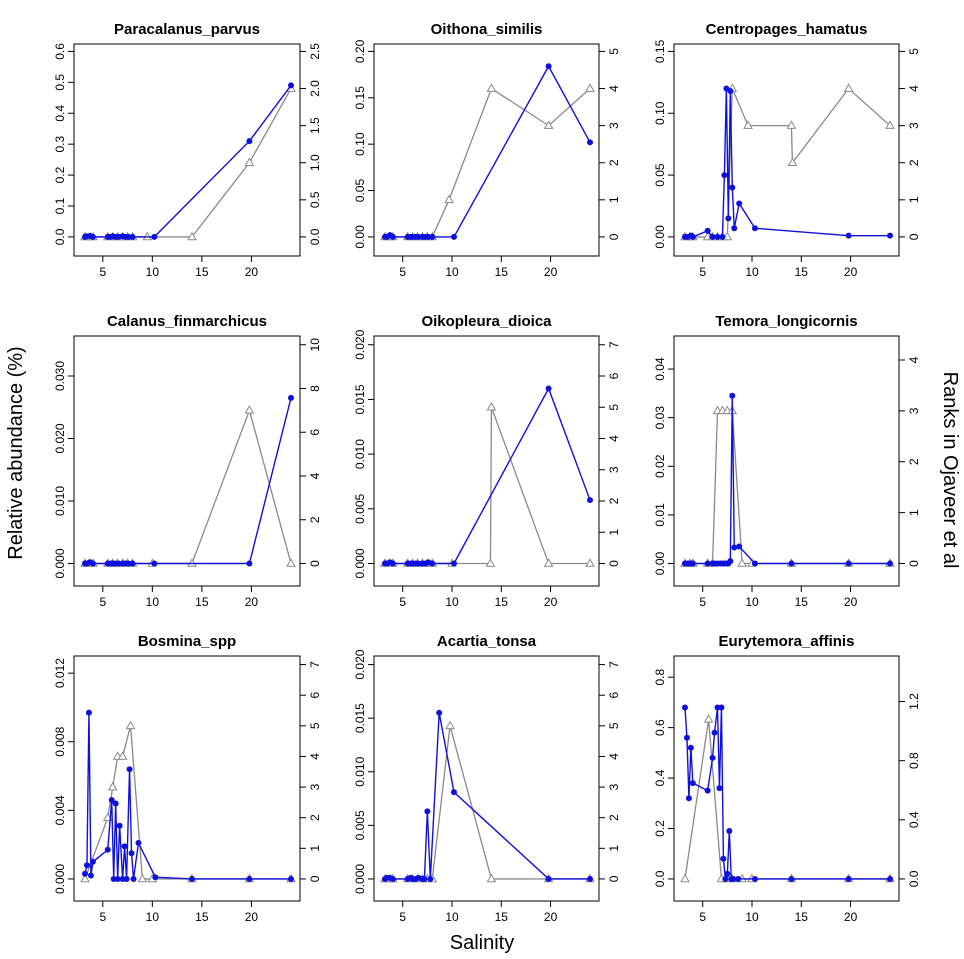 This screenshot has width=964, height=959. I want to click on panel-title: Eurytemora_affinis, so click(787, 641).